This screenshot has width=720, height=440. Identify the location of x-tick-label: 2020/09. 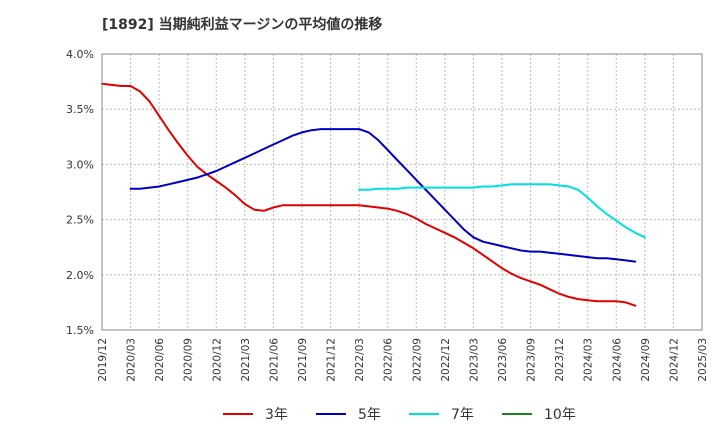
(189, 360).